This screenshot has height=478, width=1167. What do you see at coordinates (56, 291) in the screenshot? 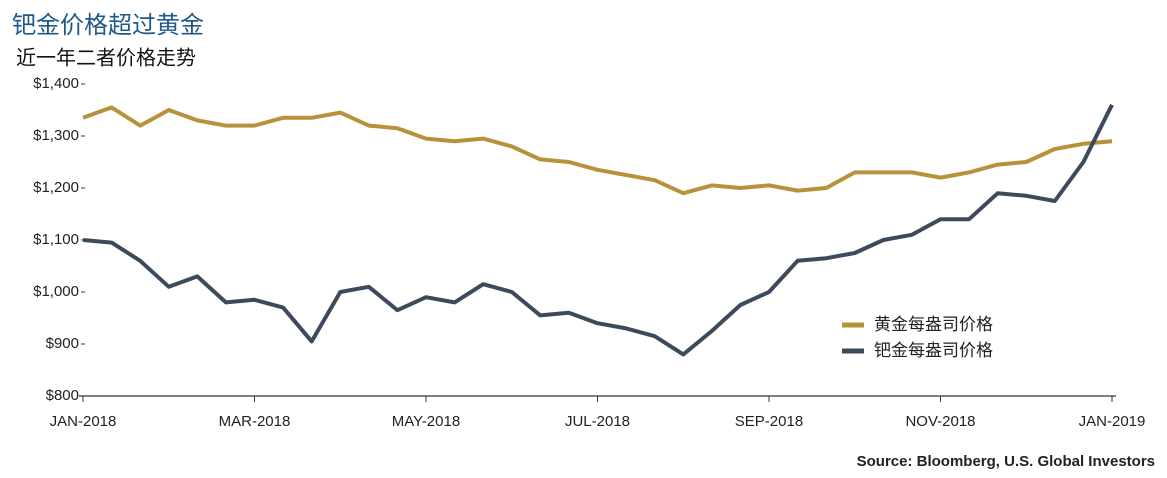
I see `y-tick-label: $1,000` at bounding box center [56, 291].